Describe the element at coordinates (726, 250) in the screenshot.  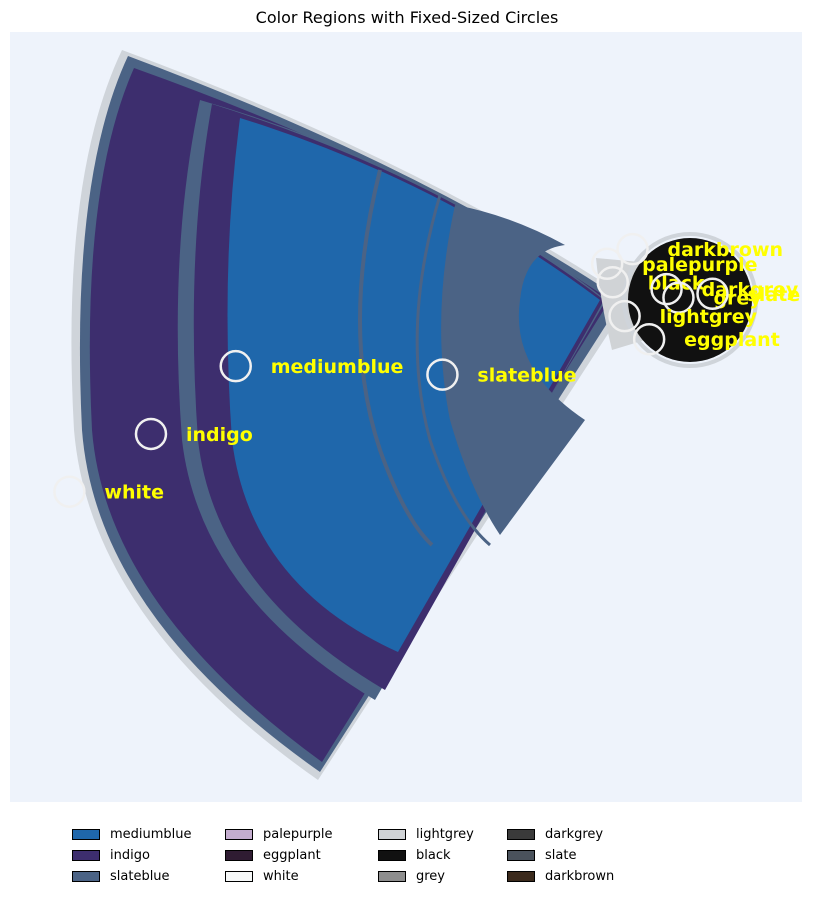
I see `marker-label-darkbrown: darkbrown` at that location.